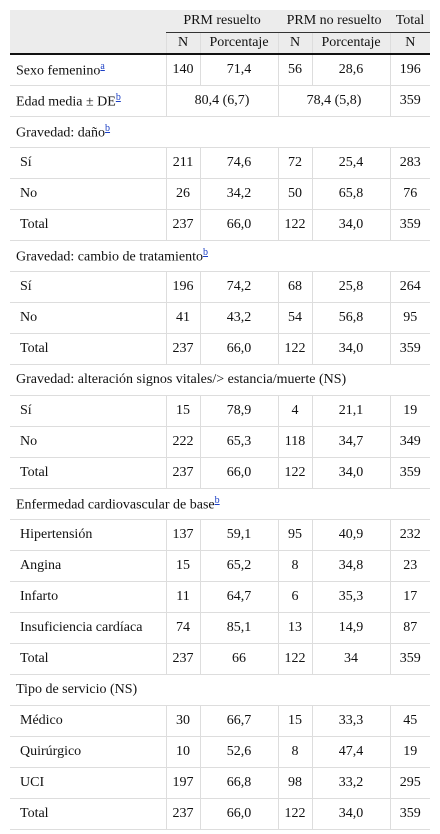 This screenshot has width=440, height=834. What do you see at coordinates (81, 627) in the screenshot?
I see `label-text: Insuficiencia cardíaca` at bounding box center [81, 627].